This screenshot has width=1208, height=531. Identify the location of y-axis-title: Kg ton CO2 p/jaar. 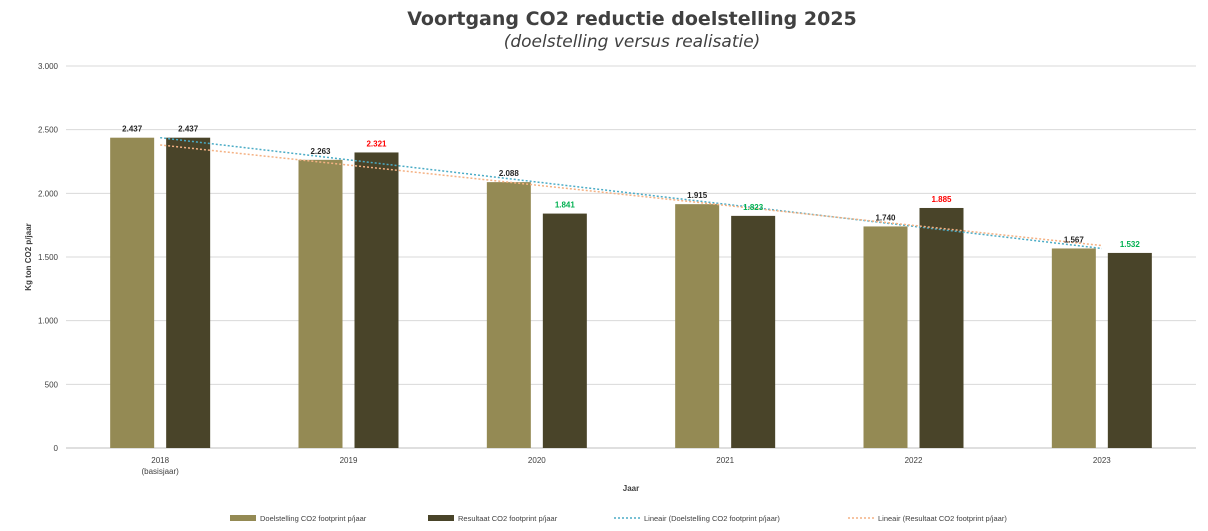
(28, 257).